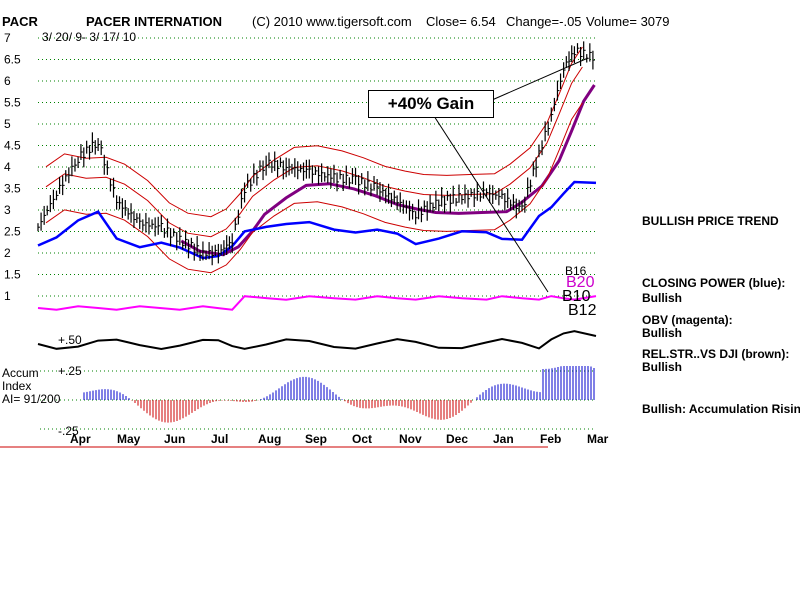 The image size is (800, 600). I want to click on x-tick-label: Oct, so click(362, 439).